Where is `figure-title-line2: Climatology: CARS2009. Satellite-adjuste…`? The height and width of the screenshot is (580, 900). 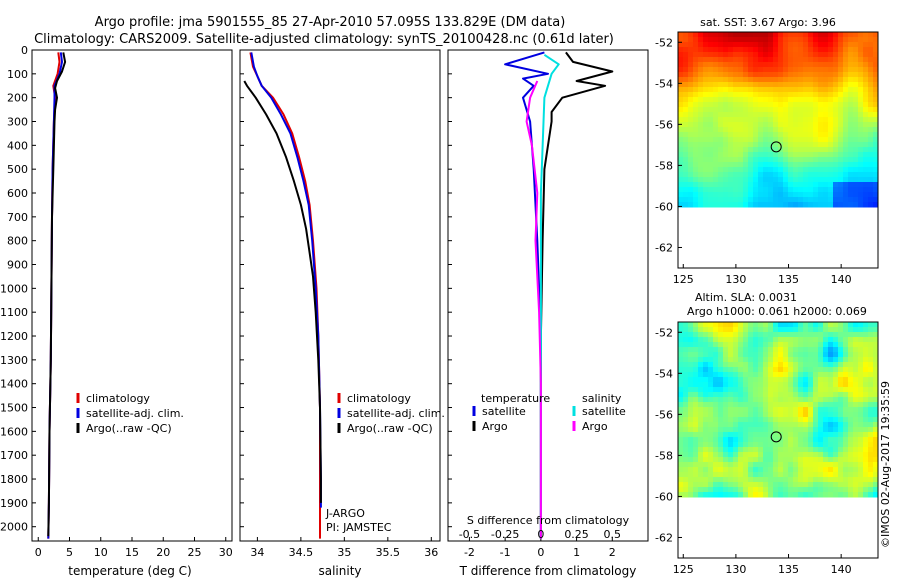
figure-title-line2: Climatology: CARS2009. Satellite-adjuste… is located at coordinates (324, 39).